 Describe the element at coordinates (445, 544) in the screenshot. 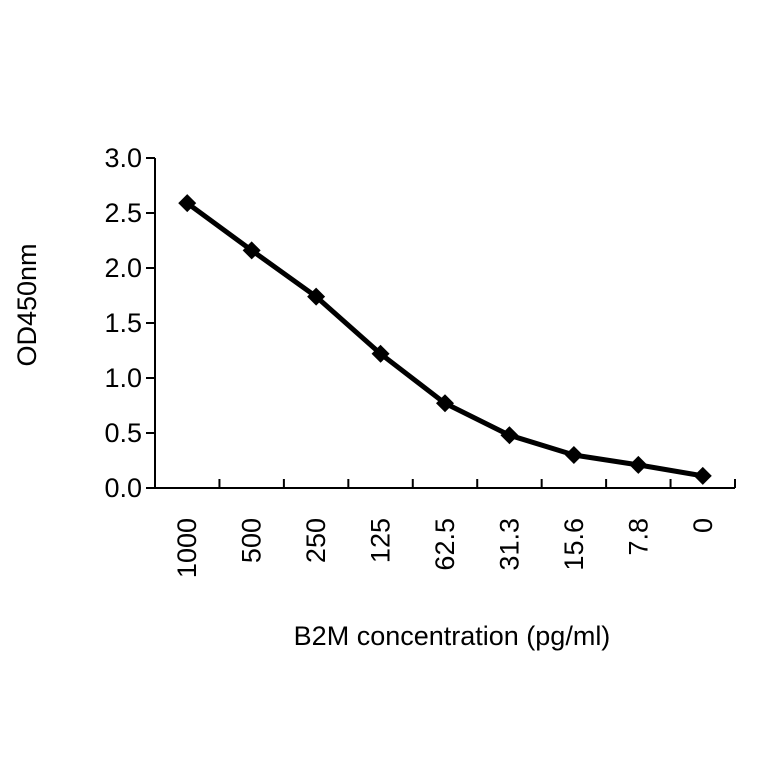

I see `x-tick-label: 62.5` at that location.